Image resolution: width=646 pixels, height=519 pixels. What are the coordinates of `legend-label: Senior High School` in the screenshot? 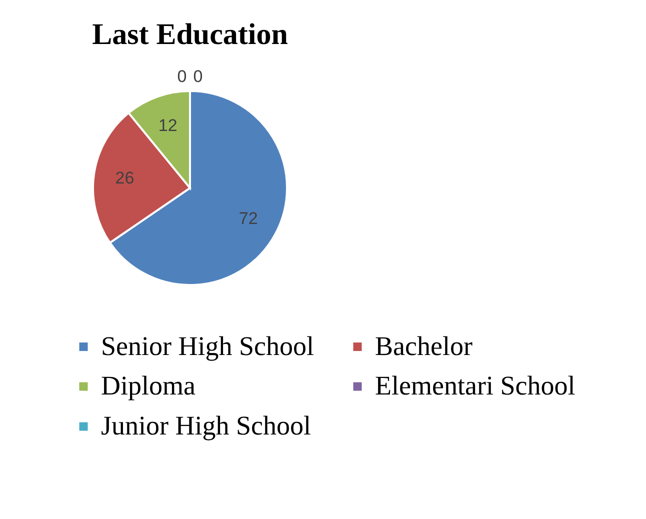 It's located at (207, 345).